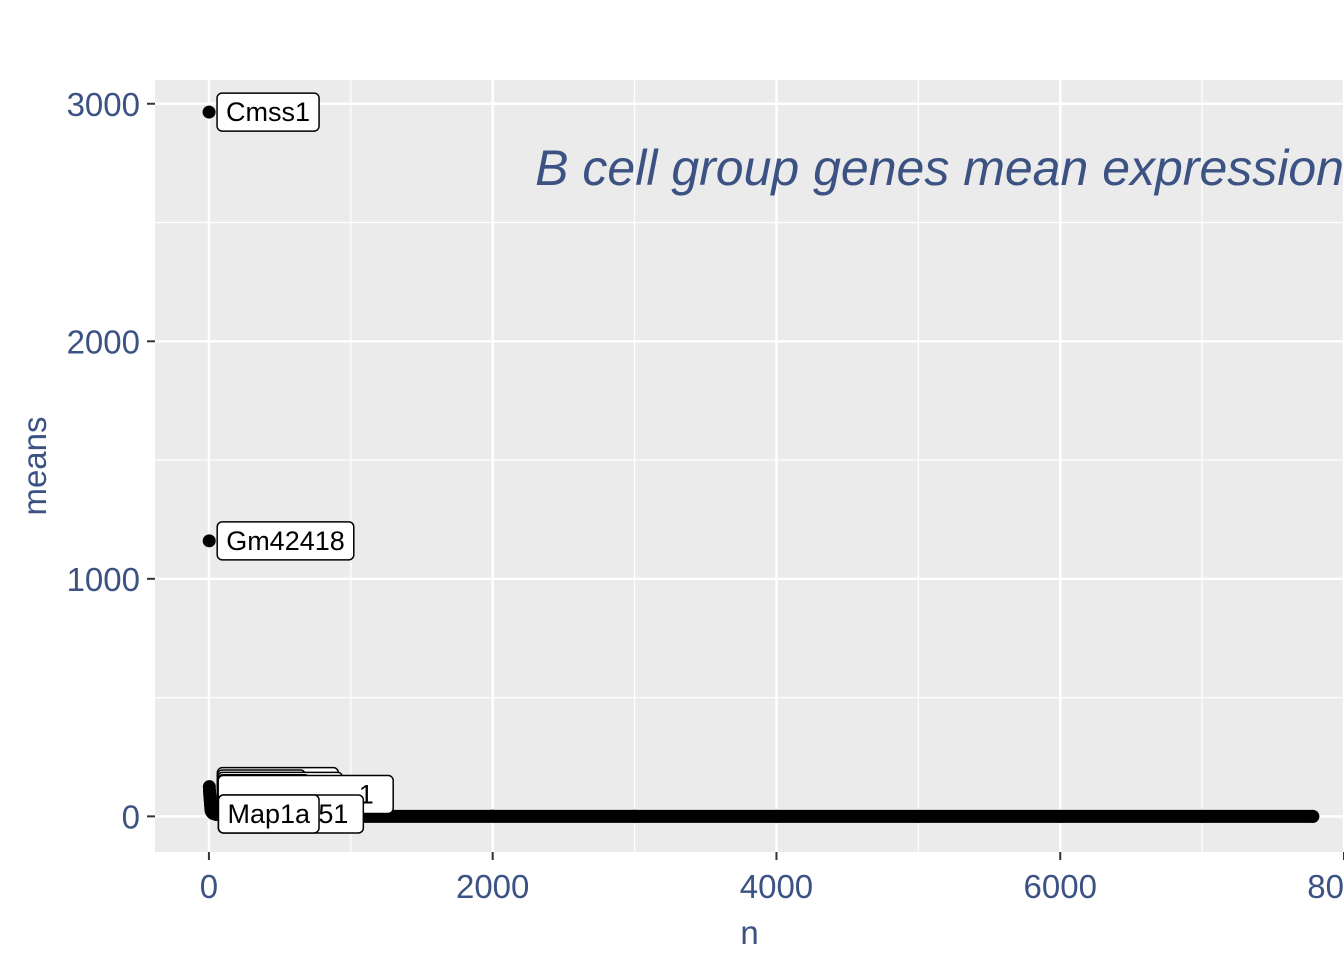 The height and width of the screenshot is (960, 1344). I want to click on gene-label-text: Gm42418, so click(285, 541).